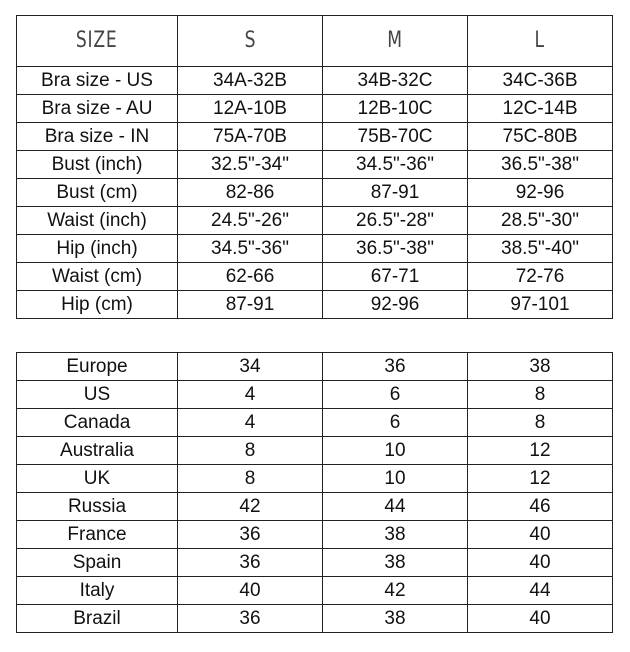  Describe the element at coordinates (314, 534) in the screenshot. I see `table-row: France 36 38 40` at that location.